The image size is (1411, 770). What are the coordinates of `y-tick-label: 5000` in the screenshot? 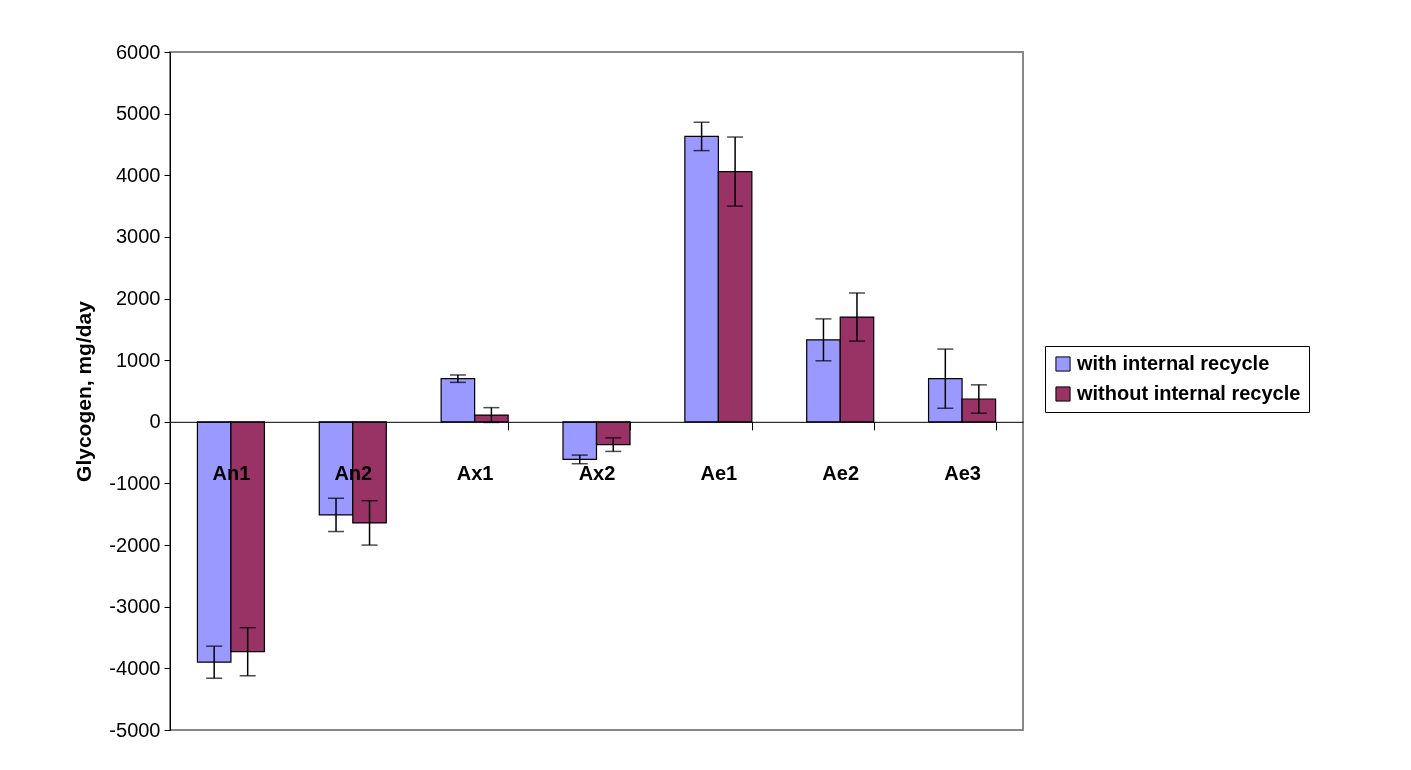 It's located at (138, 113).